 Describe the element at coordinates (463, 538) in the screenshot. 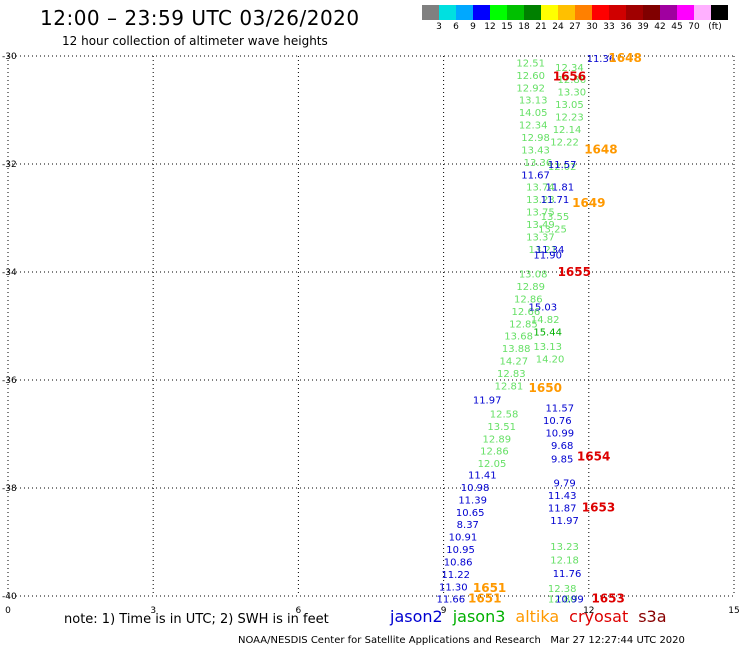

I see `data-point-label-jason2: 10.91` at that location.